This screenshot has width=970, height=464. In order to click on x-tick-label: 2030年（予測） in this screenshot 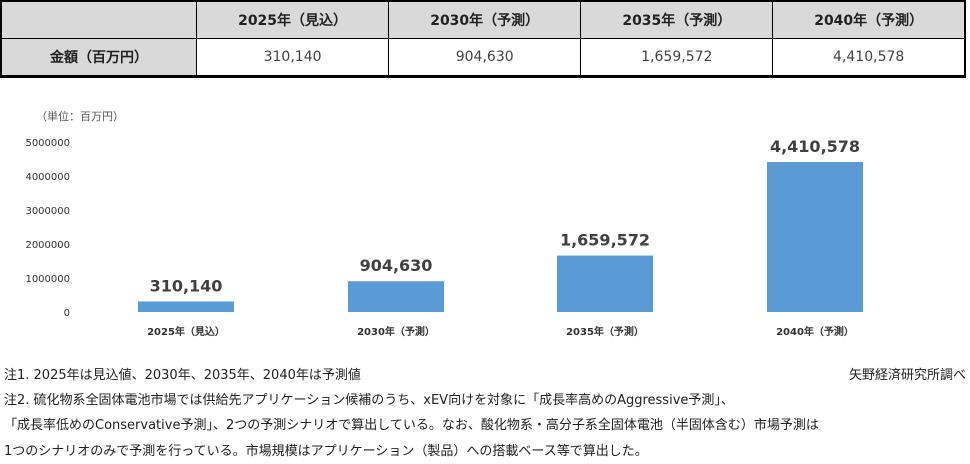, I will do `click(396, 331)`.